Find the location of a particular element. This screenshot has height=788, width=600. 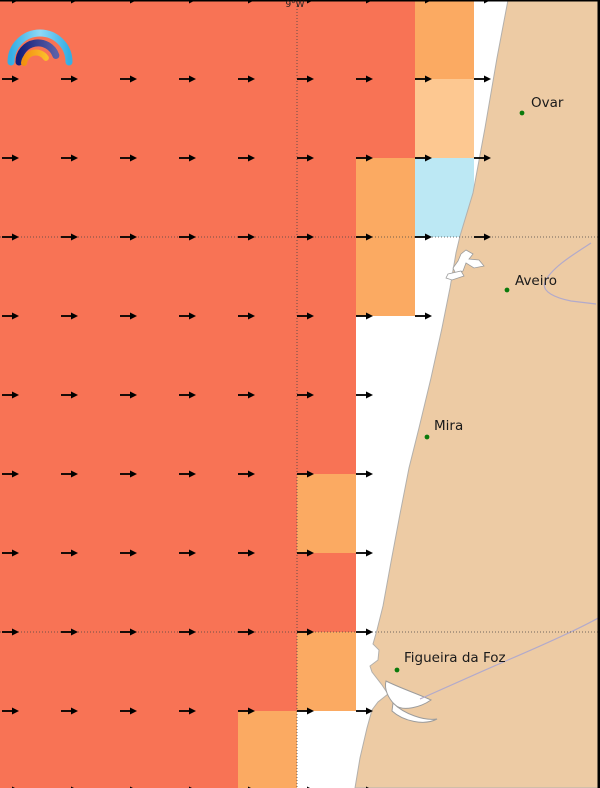

city-marker-aveiro is located at coordinates (507, 290).